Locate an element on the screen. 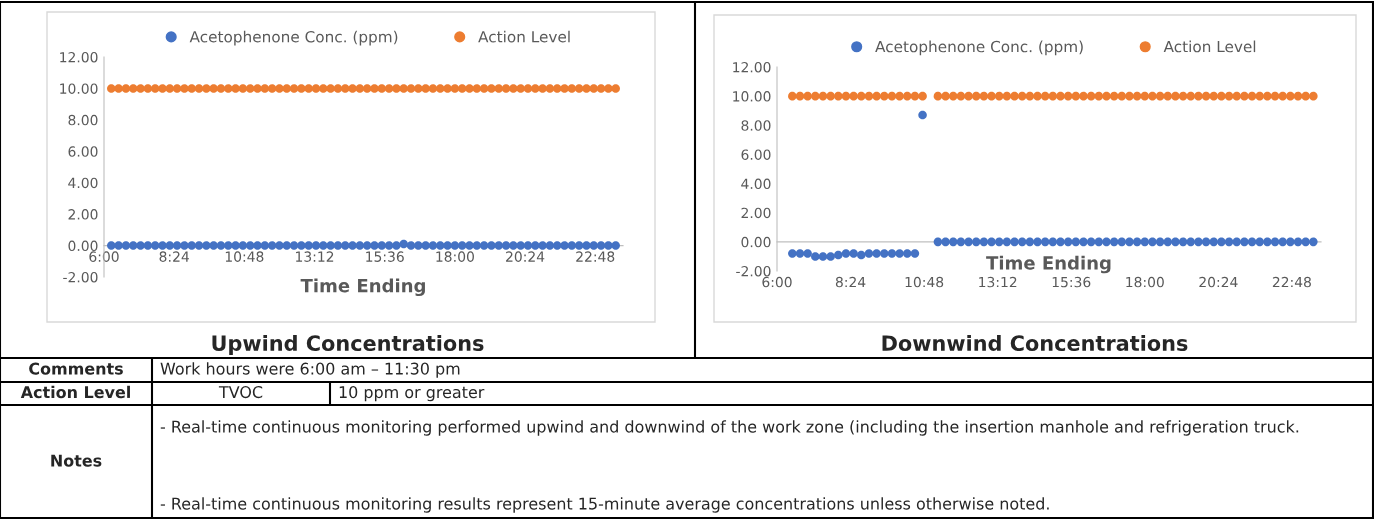 The image size is (1374, 519). text: - Real-time continuous monitoring performed upwind and downwind of the work zone (including the insertion manhole and refrigeration truck. is located at coordinates (729, 428).